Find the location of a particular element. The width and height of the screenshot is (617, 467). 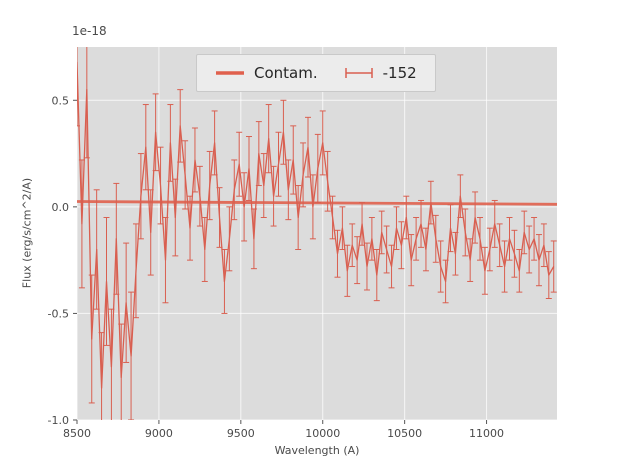

errorbar-swatch is located at coordinates (359, 73).